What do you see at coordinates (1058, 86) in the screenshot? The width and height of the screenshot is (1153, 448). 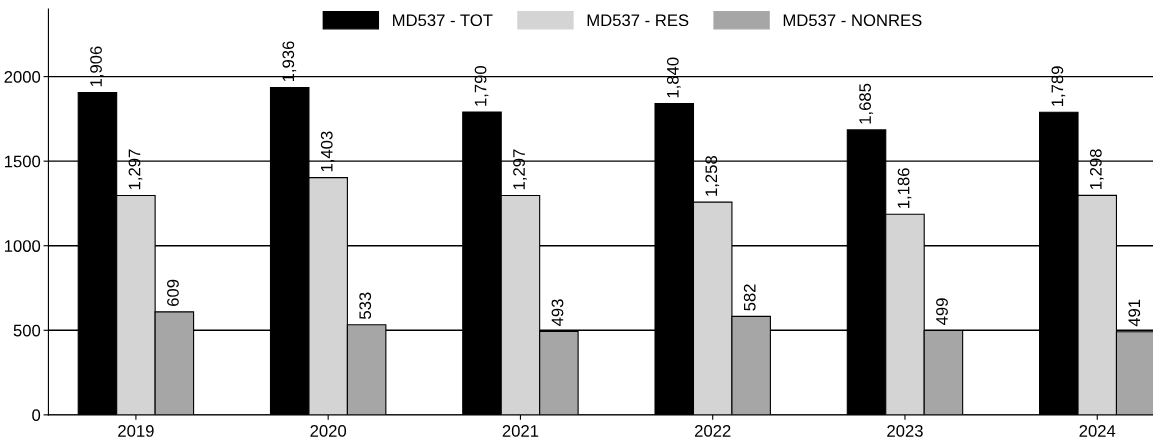 I see `data-label: 1,789` at bounding box center [1058, 86].